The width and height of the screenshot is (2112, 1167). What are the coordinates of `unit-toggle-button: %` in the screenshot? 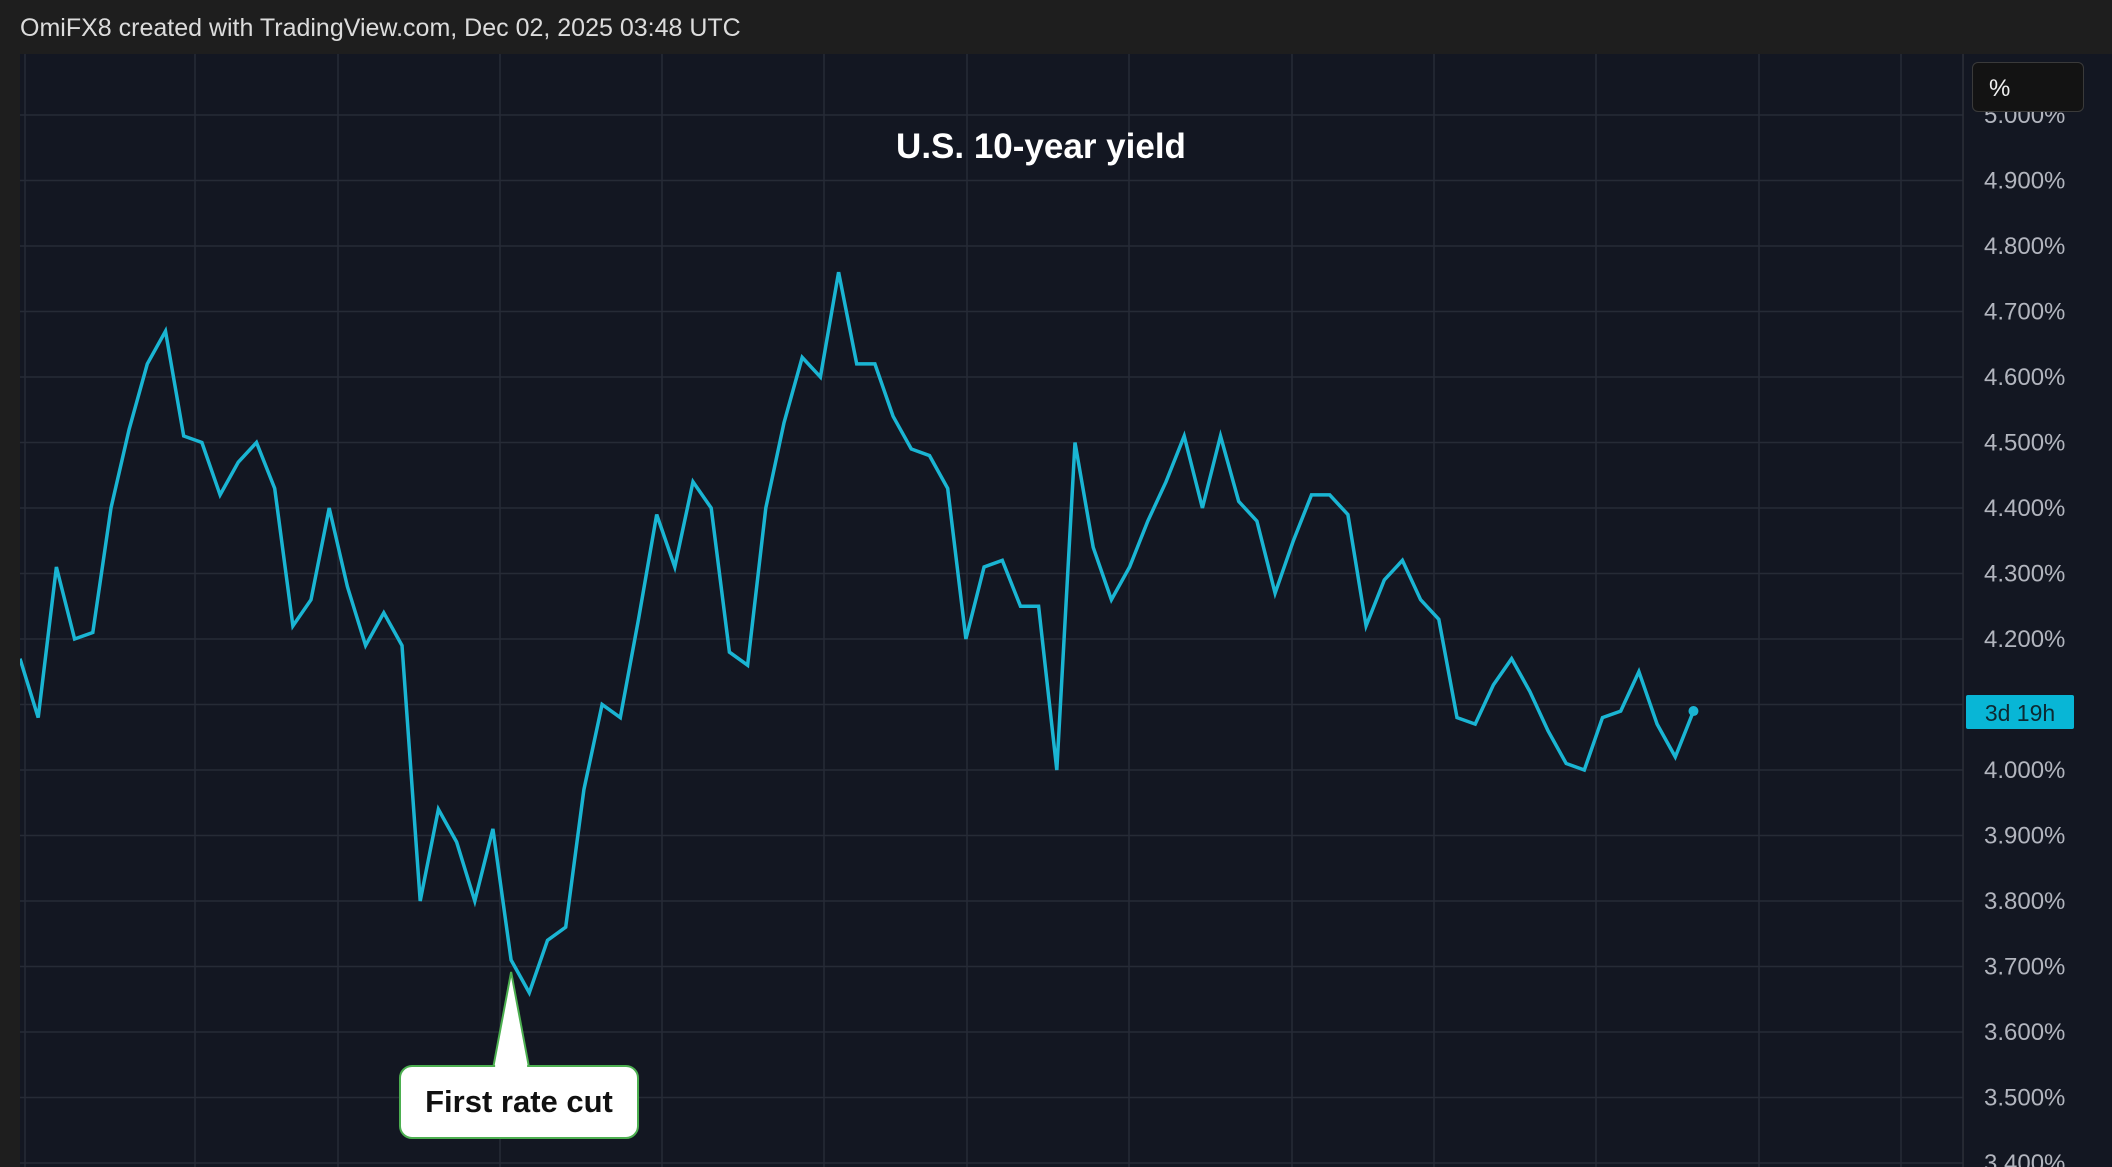 It's located at (2028, 87).